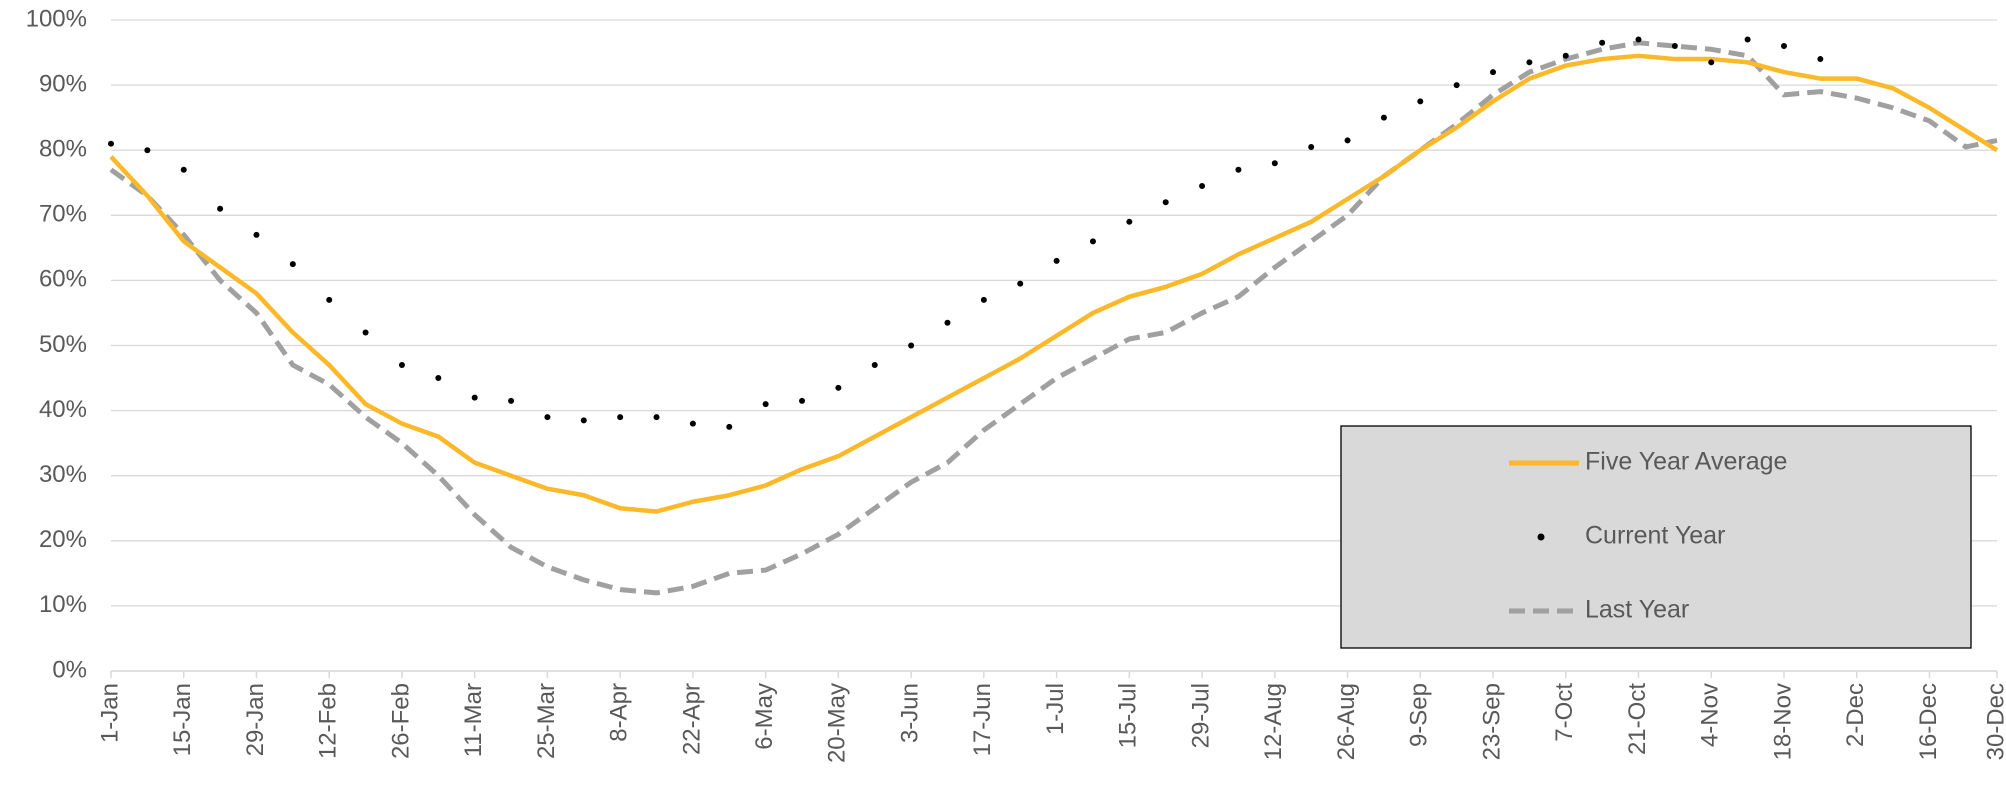 The width and height of the screenshot is (2006, 785). I want to click on y-tick-label: 90%, so click(63, 83).